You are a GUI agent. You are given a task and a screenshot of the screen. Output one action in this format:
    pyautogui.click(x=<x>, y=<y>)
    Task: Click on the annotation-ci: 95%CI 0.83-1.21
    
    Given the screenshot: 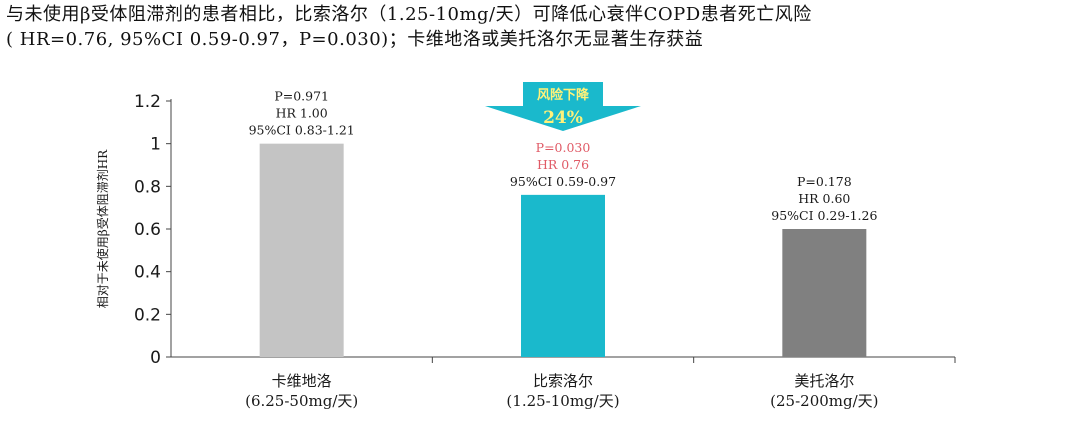 What is the action you would take?
    pyautogui.click(x=302, y=130)
    